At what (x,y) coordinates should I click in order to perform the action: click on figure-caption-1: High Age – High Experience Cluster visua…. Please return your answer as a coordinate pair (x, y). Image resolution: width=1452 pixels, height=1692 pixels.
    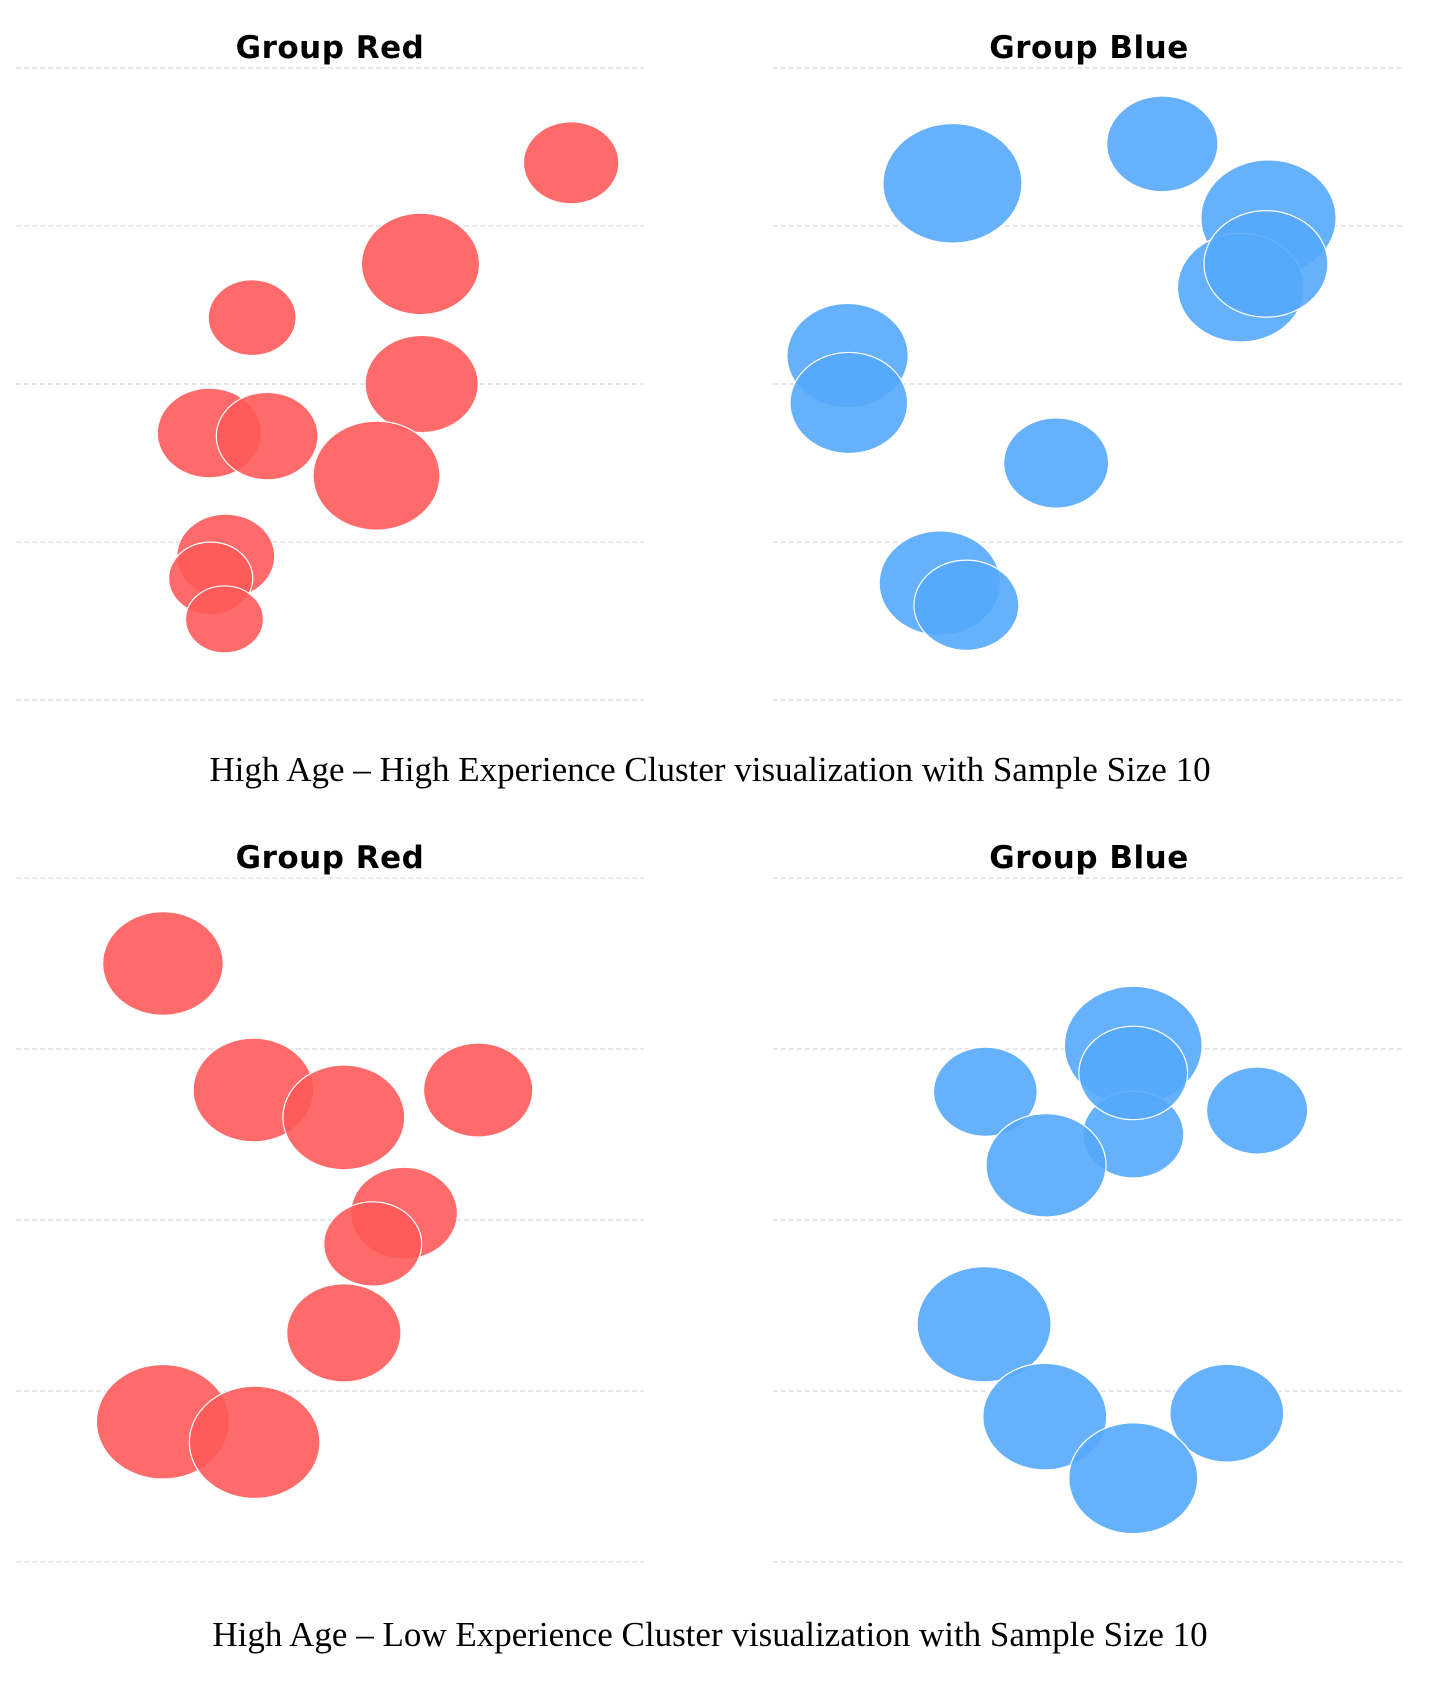
    Looking at the image, I should click on (710, 769).